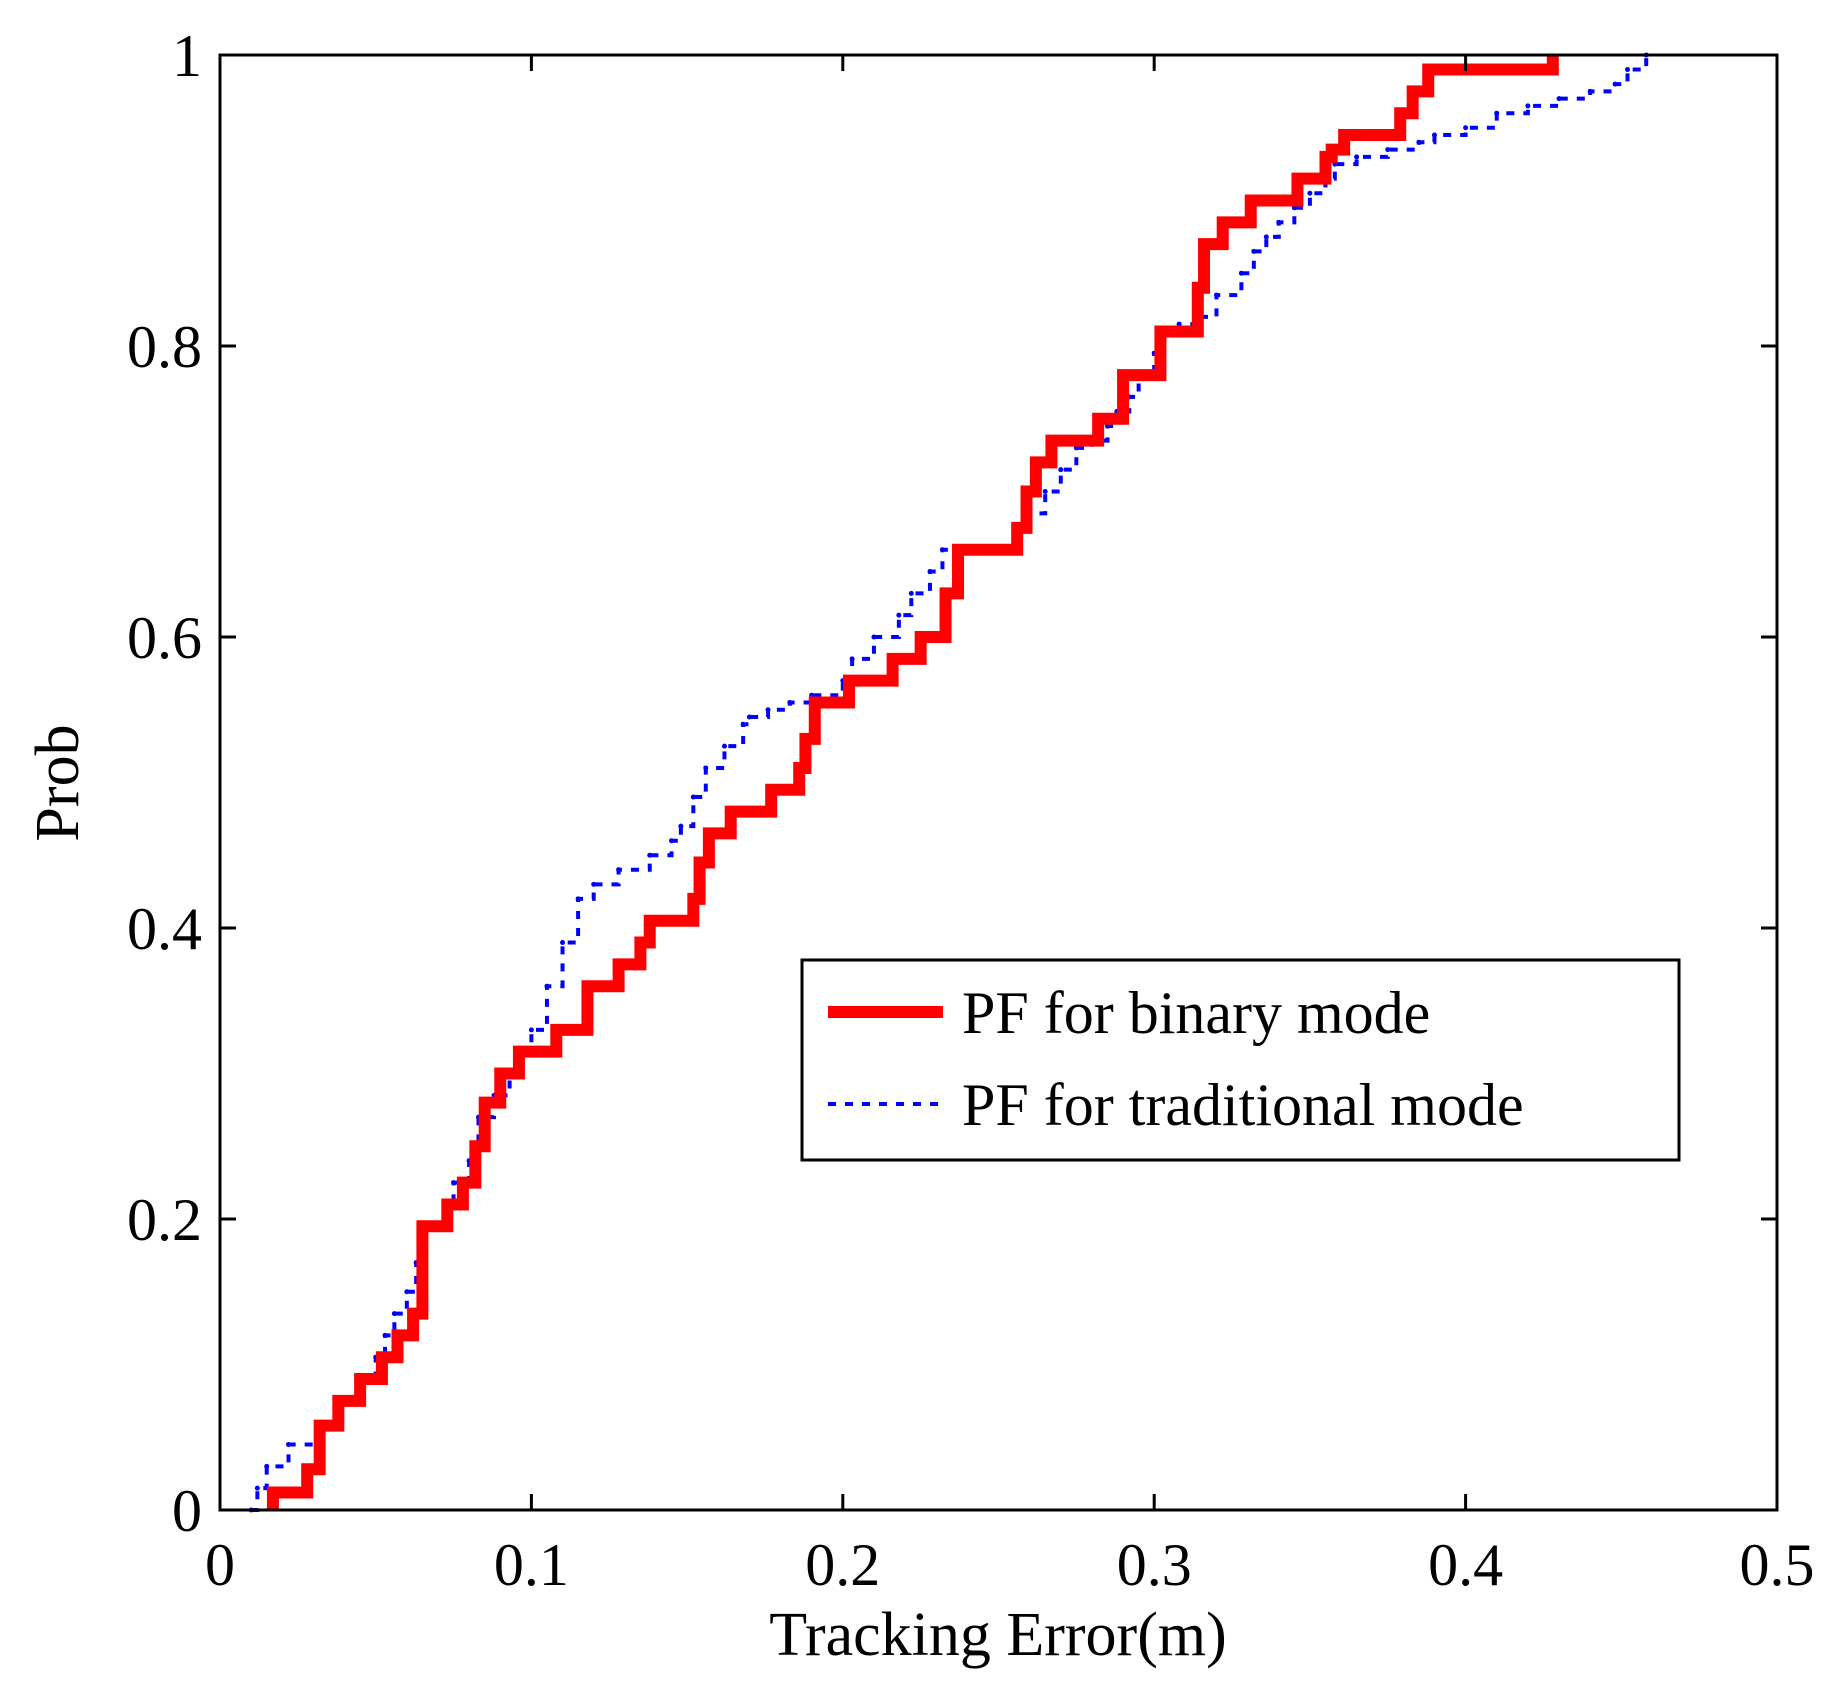 The height and width of the screenshot is (1689, 1838). I want to click on x-tick-label: 0, so click(220, 1565).